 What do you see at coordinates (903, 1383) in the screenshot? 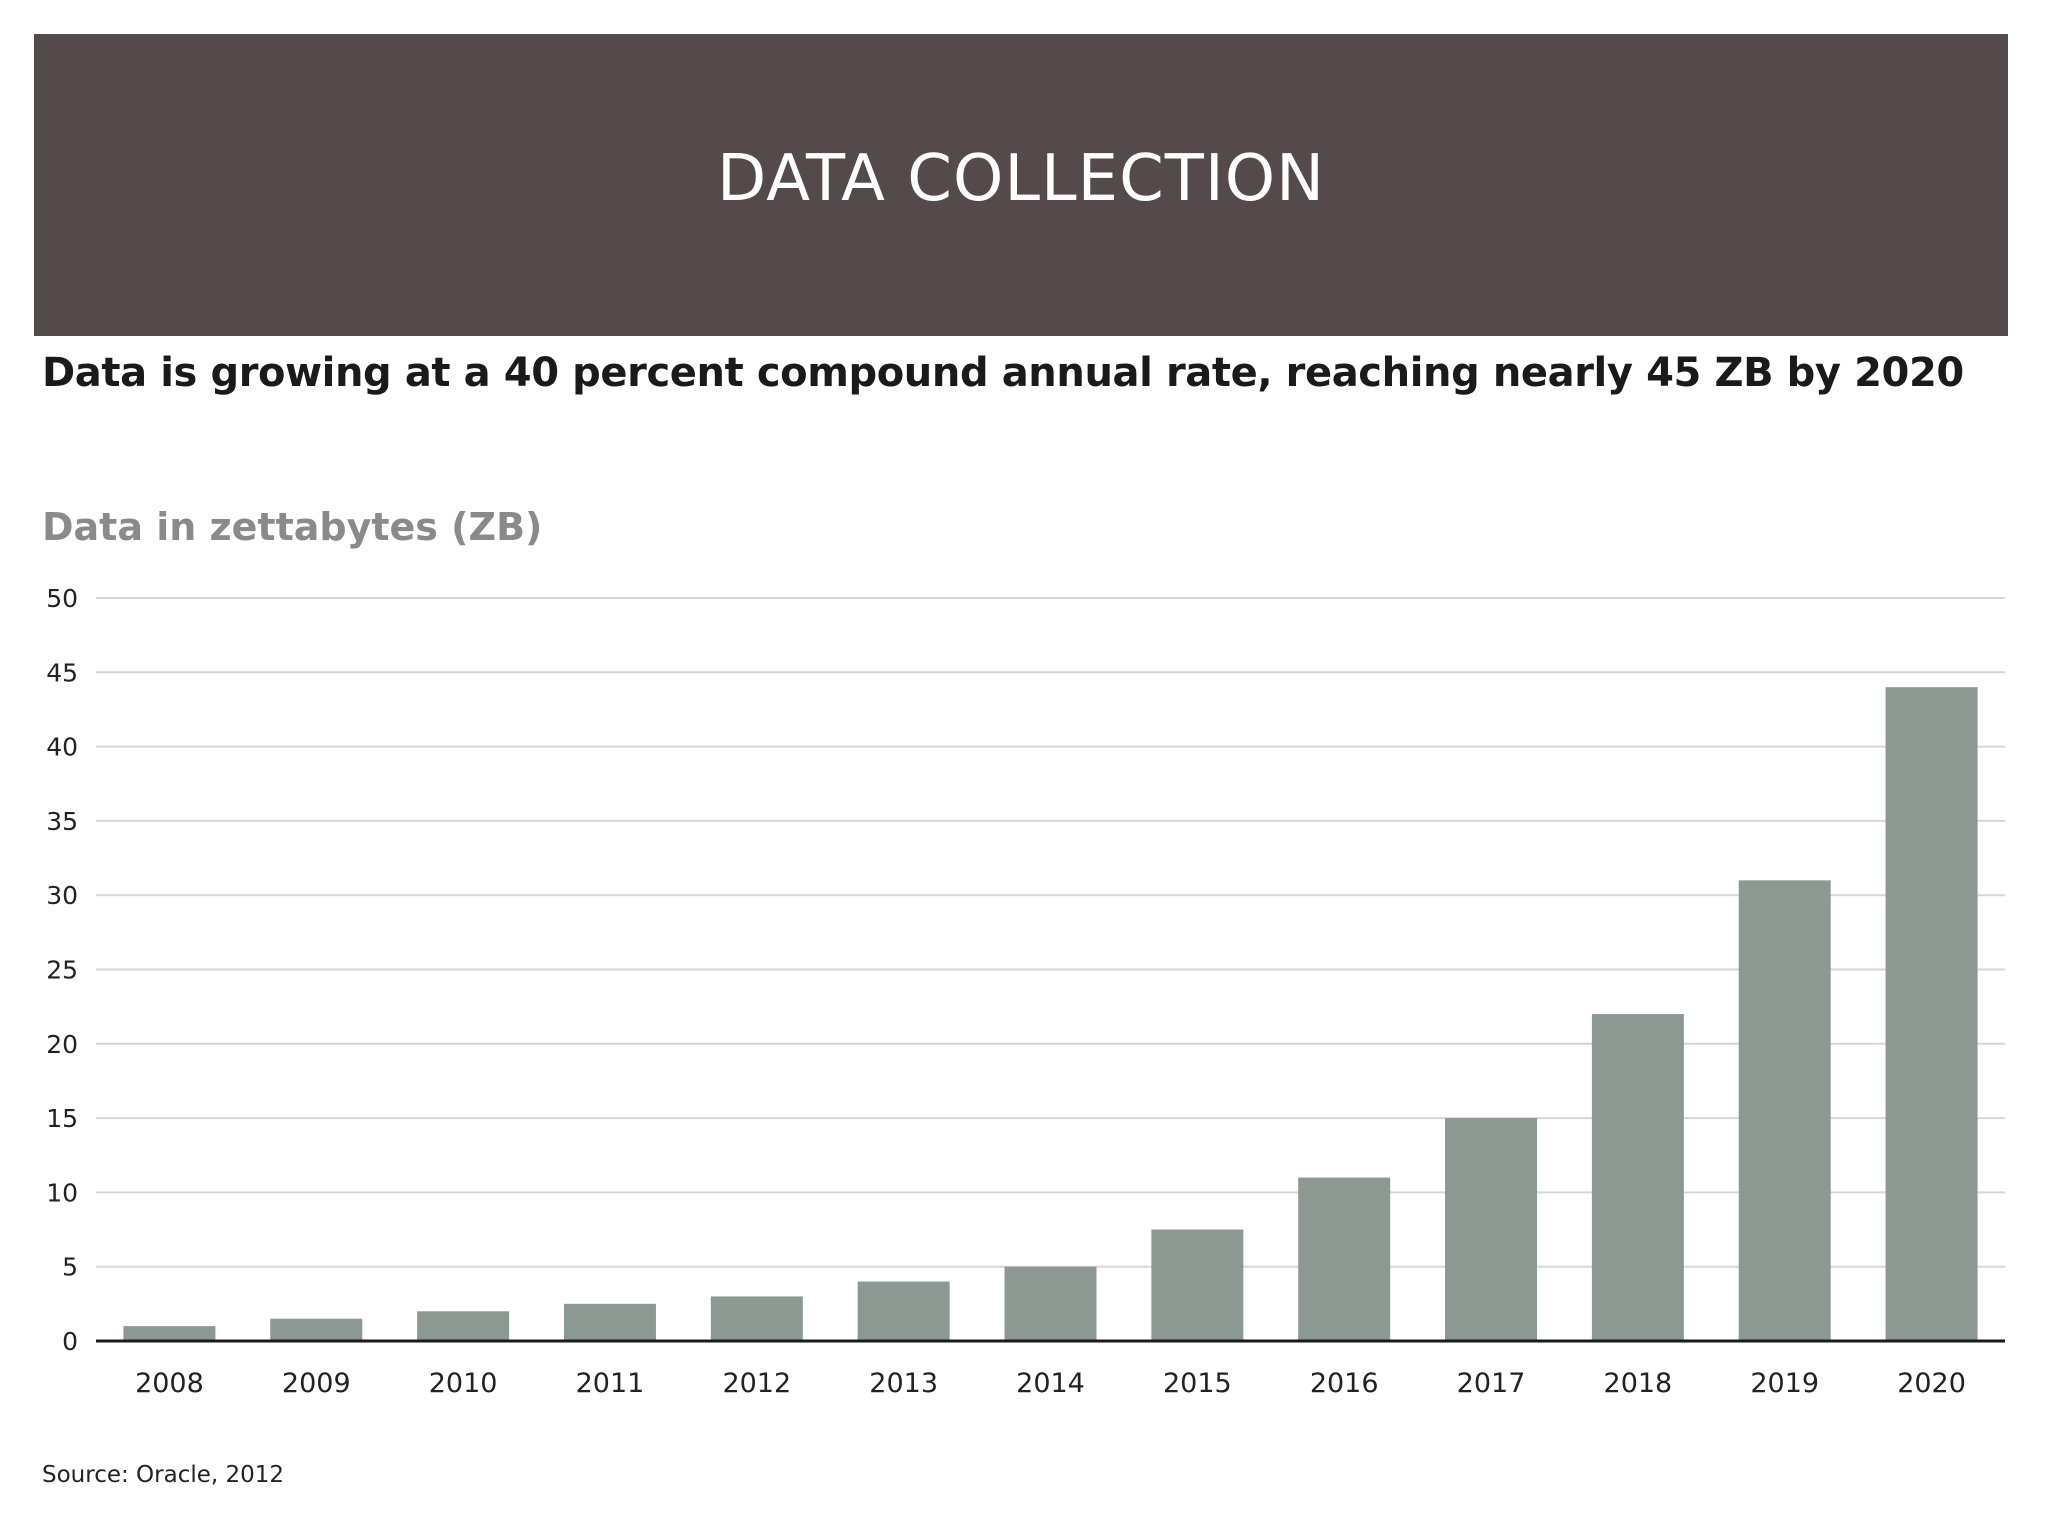
I see `x-tick-label: 2013` at bounding box center [903, 1383].